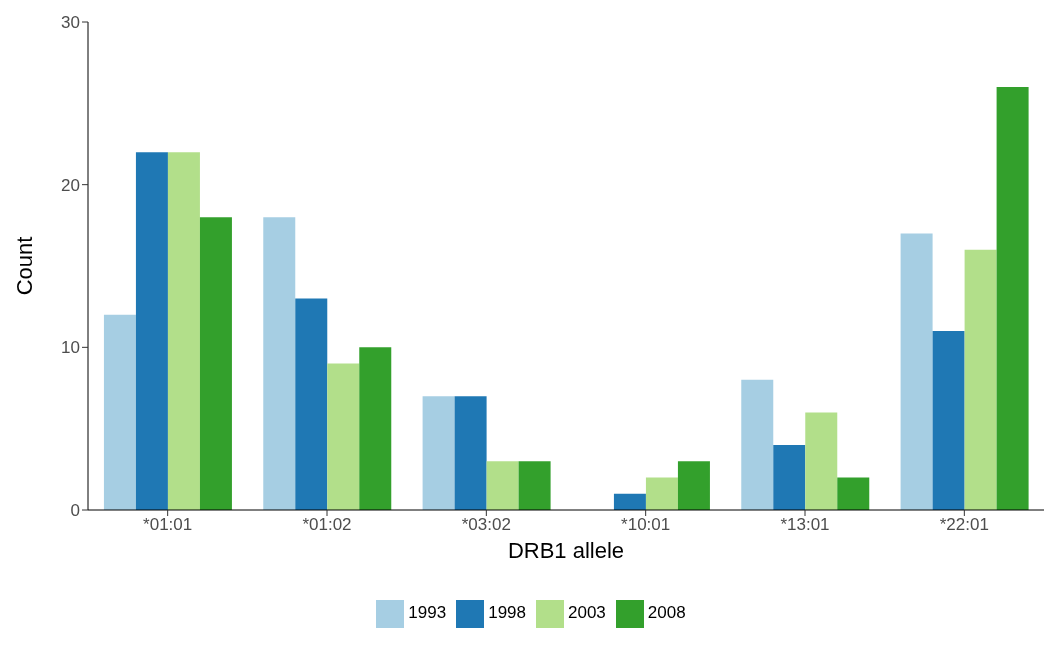 The image size is (1062, 648). I want to click on y-tick-label: 10, so click(70, 348).